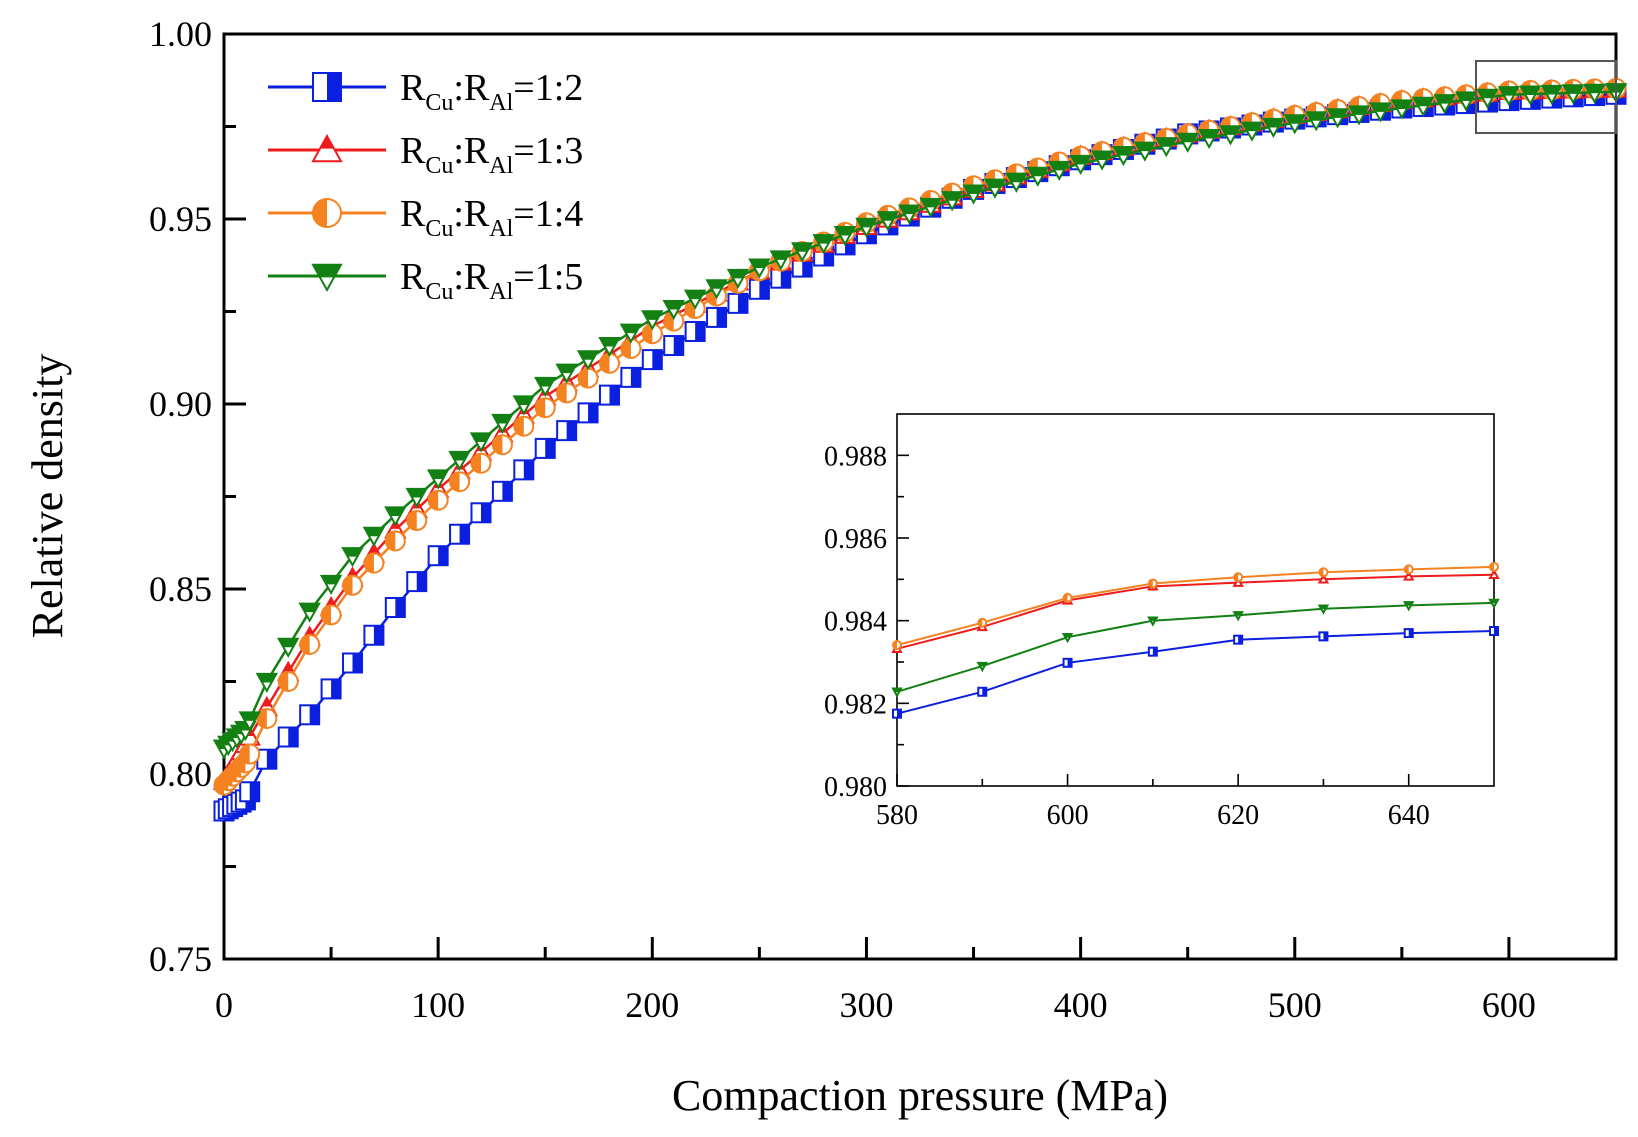 The height and width of the screenshot is (1137, 1638). Describe the element at coordinates (1068, 815) in the screenshot. I see `inset-x-tick-label: 600` at that location.